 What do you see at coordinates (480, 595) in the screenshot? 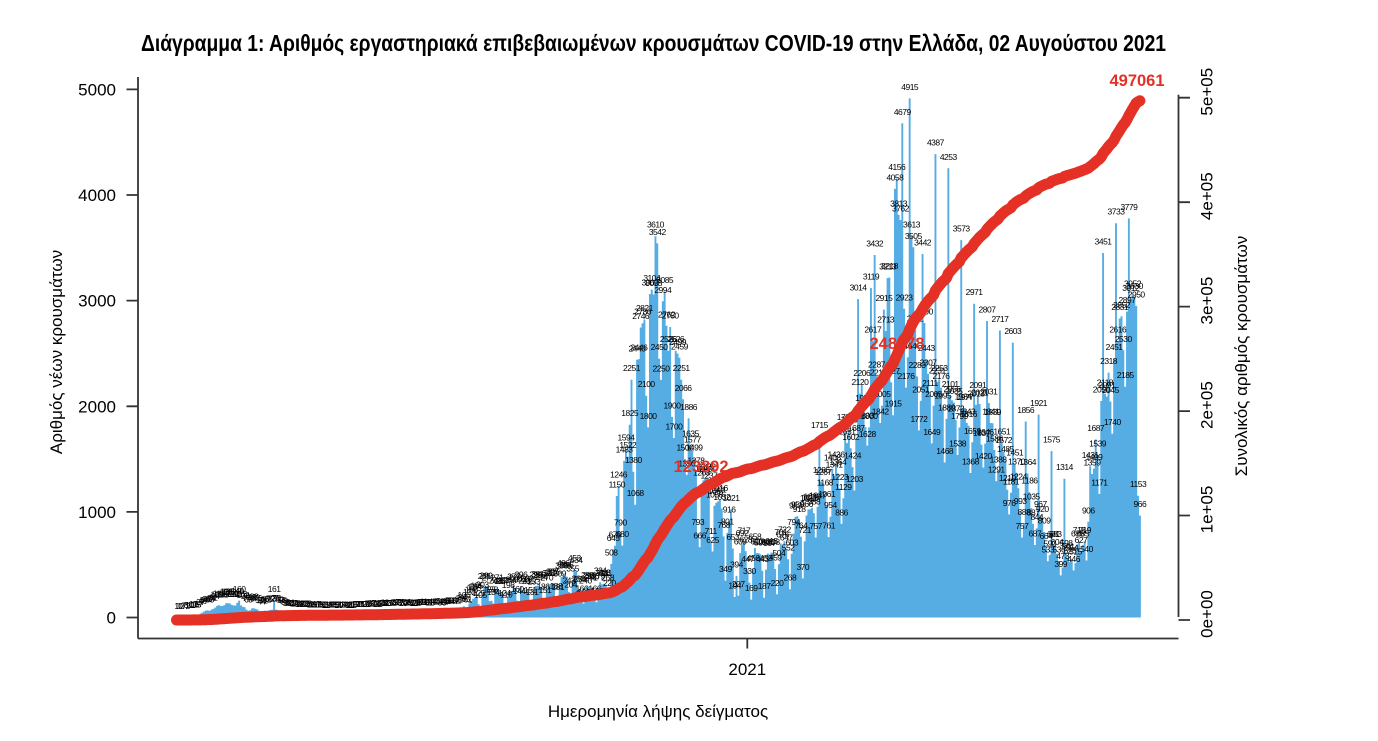
I see `svg-text: 105` at bounding box center [480, 595].